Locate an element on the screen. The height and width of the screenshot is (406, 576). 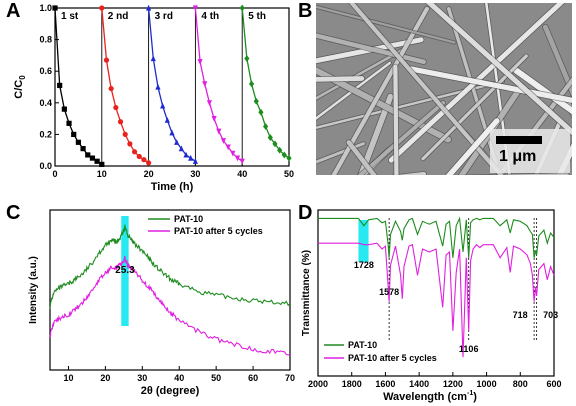
series-label: 5 th is located at coordinates (257, 16).